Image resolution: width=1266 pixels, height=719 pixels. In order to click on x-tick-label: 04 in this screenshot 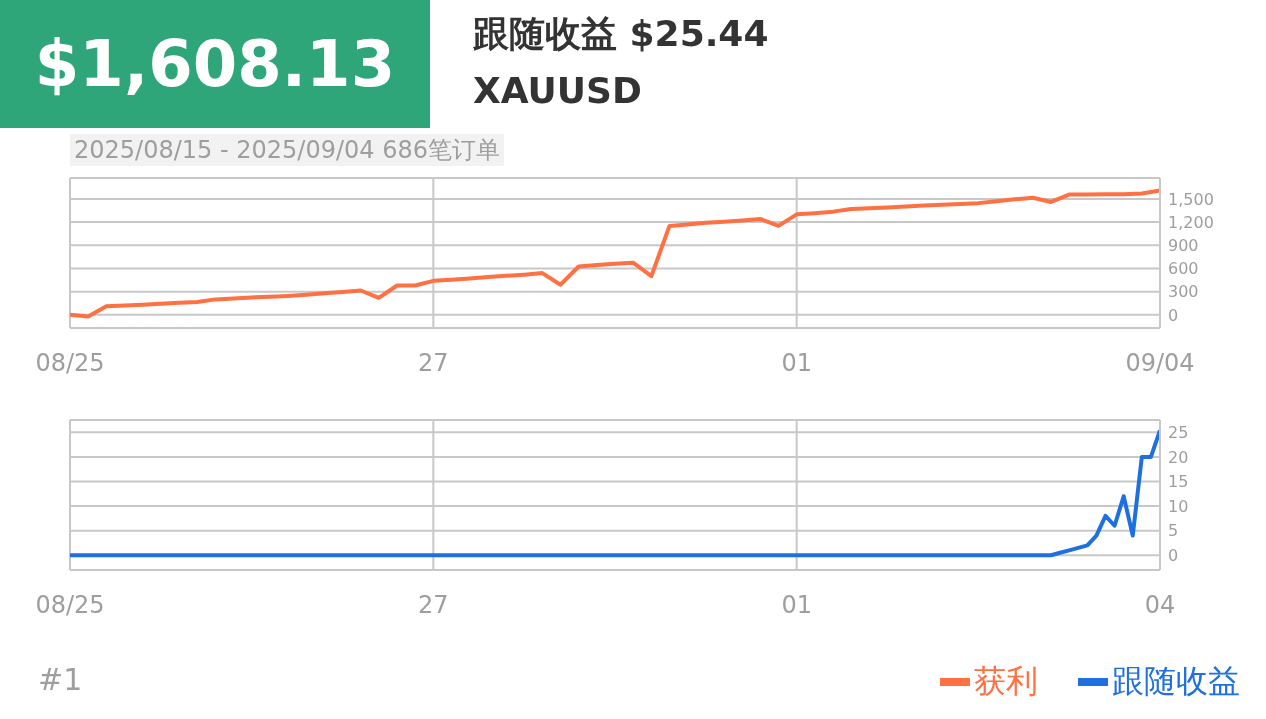, I will do `click(1160, 605)`.